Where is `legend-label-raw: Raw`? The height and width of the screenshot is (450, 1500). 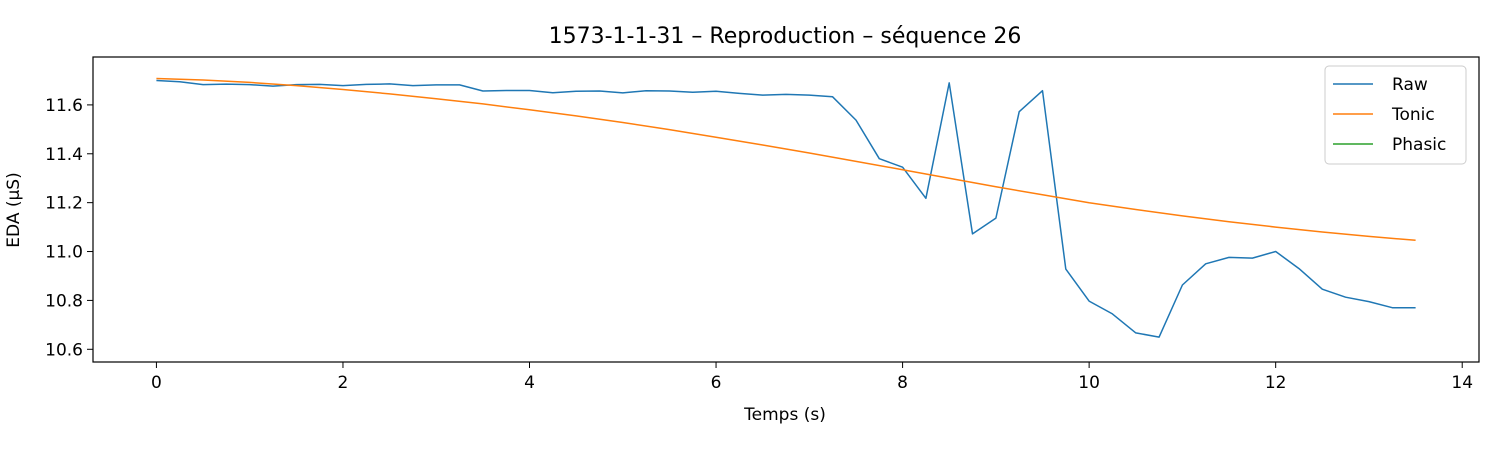 legend-label-raw: Raw is located at coordinates (1410, 85).